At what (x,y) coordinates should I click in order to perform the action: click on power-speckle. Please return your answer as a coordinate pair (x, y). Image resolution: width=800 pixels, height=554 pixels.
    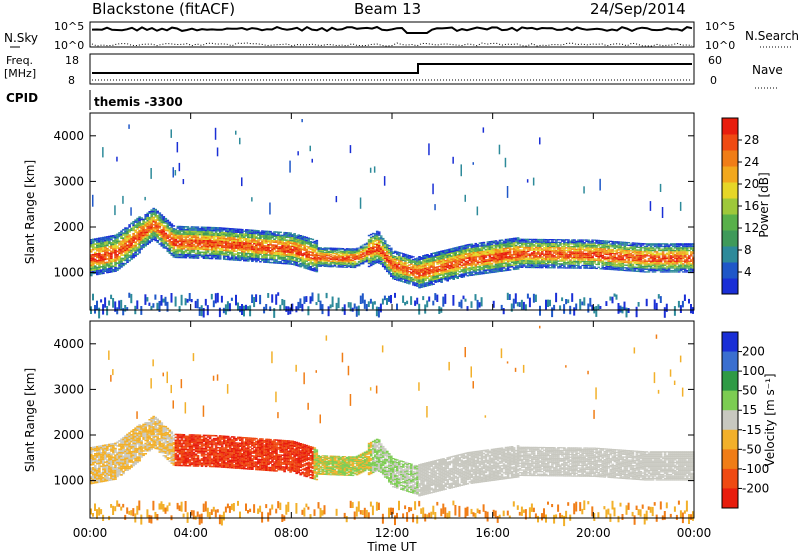
    Looking at the image, I should click on (131, 211).